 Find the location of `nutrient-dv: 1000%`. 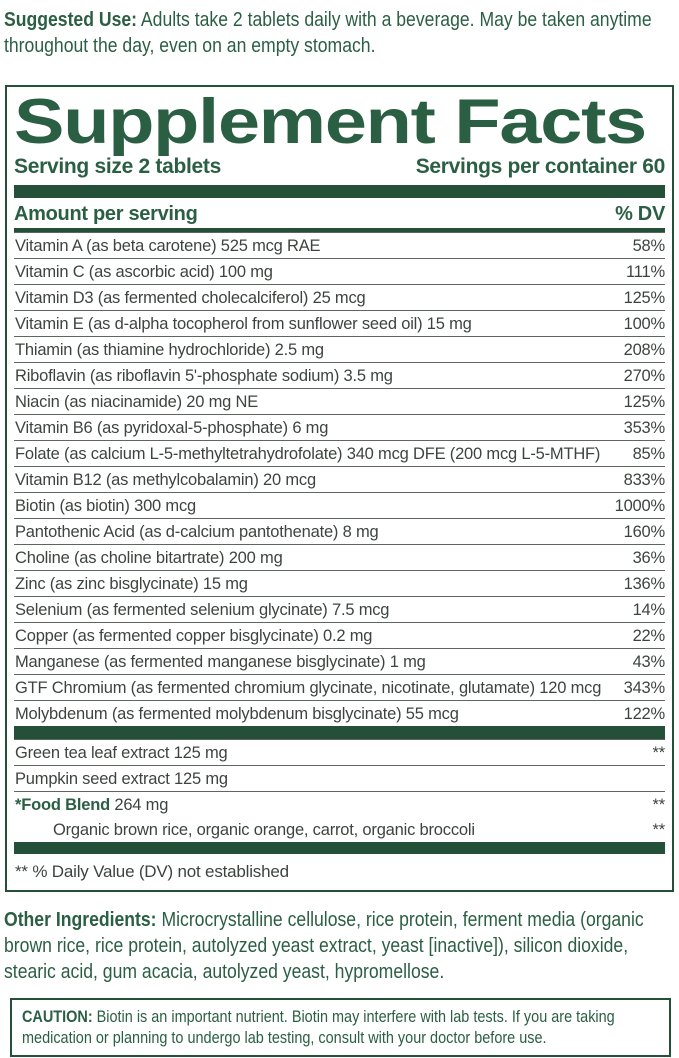

nutrient-dv: 1000% is located at coordinates (640, 506).